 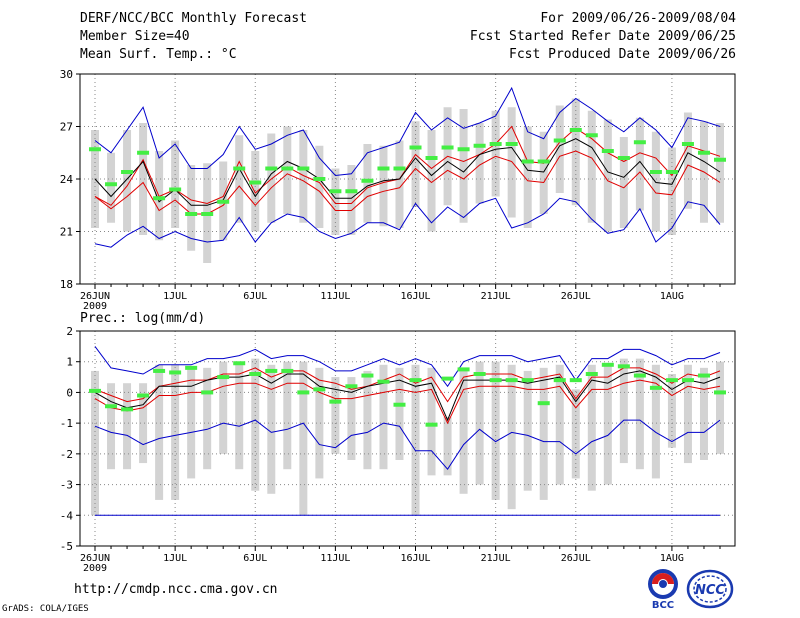 What do you see at coordinates (710, 590) in the screenshot?
I see `ncc-logo-text: NCC` at bounding box center [710, 590].